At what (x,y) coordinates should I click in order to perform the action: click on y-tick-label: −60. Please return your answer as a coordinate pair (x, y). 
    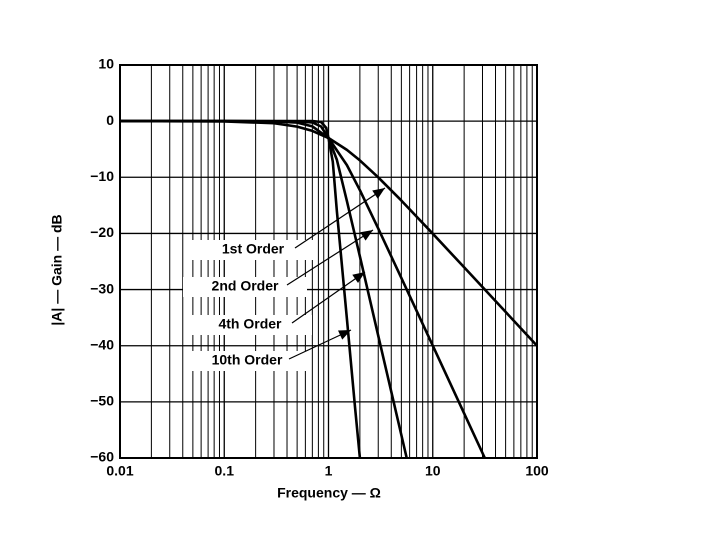
    Looking at the image, I should click on (102, 457).